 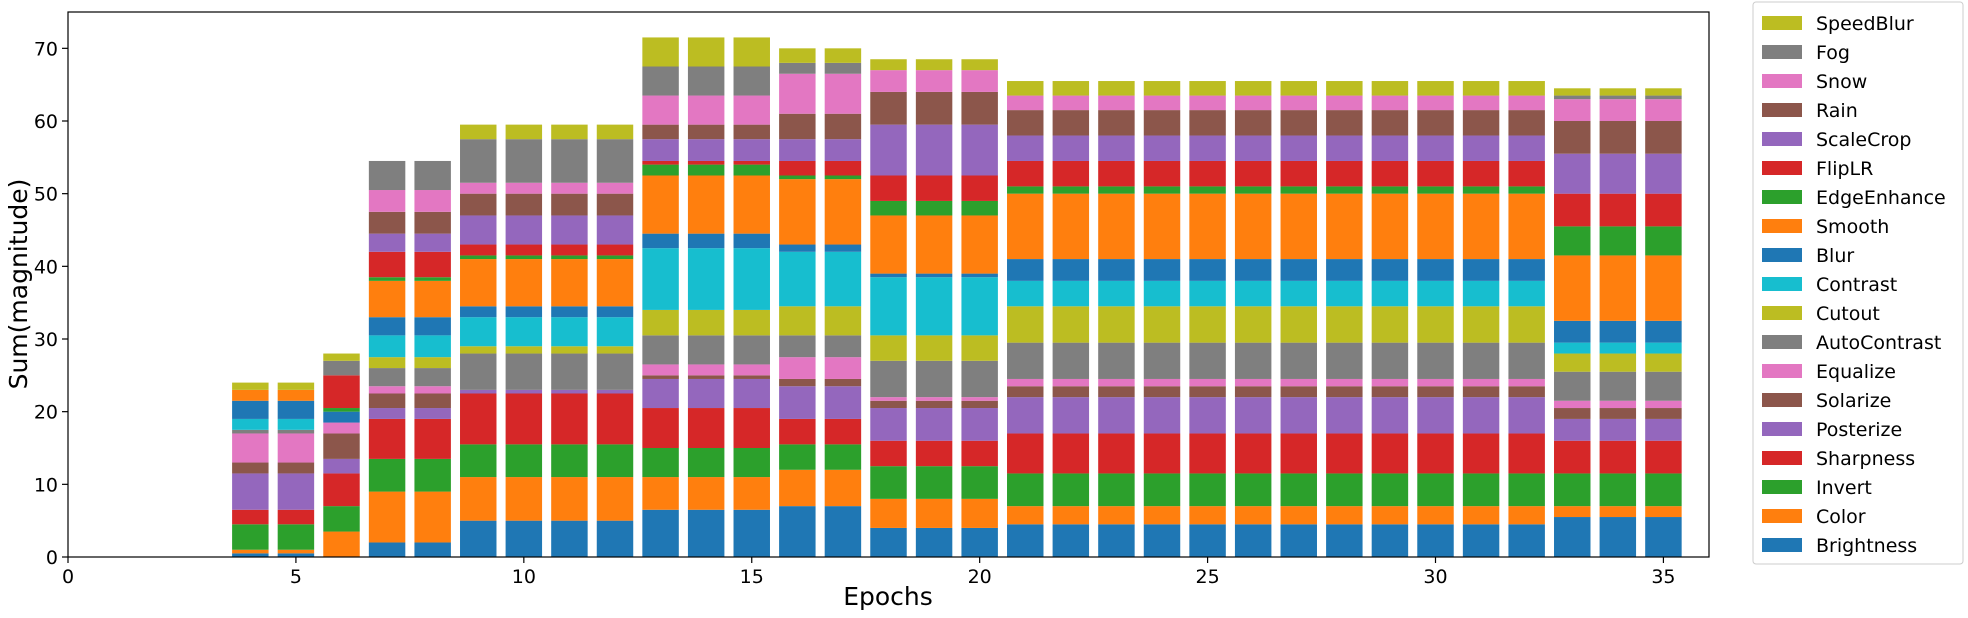 I want to click on x-tick-label: 5, so click(x=296, y=577).